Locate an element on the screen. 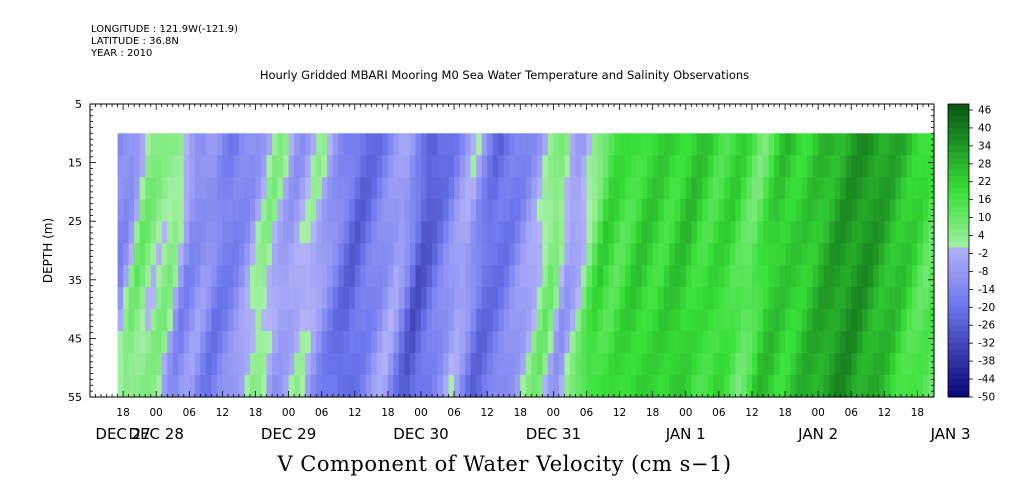  hour-tick-label: 18 is located at coordinates (520, 413).